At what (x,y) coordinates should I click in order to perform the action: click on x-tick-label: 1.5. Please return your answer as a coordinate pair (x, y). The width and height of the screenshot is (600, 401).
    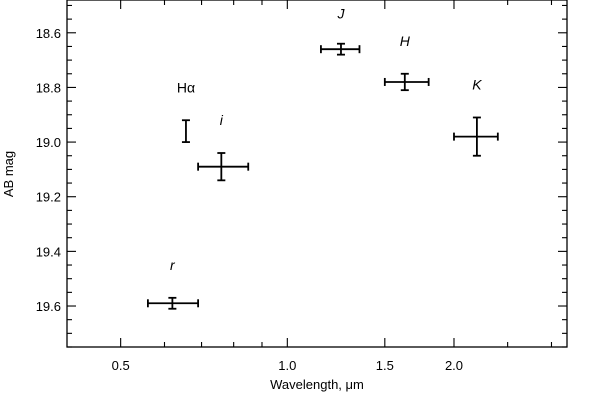
    Looking at the image, I should click on (385, 365).